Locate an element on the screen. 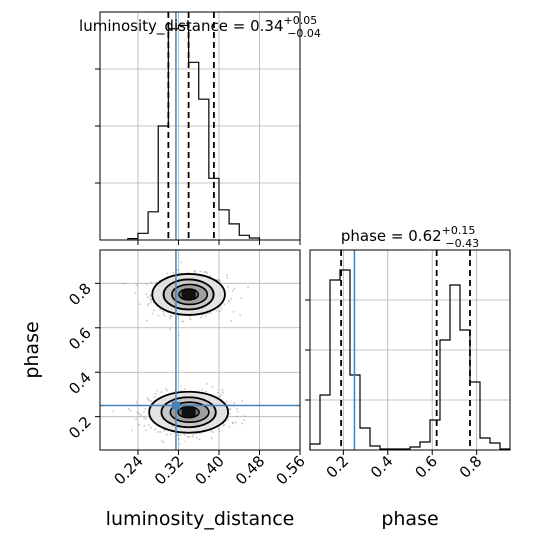  truth-marker is located at coordinates (175, 405).